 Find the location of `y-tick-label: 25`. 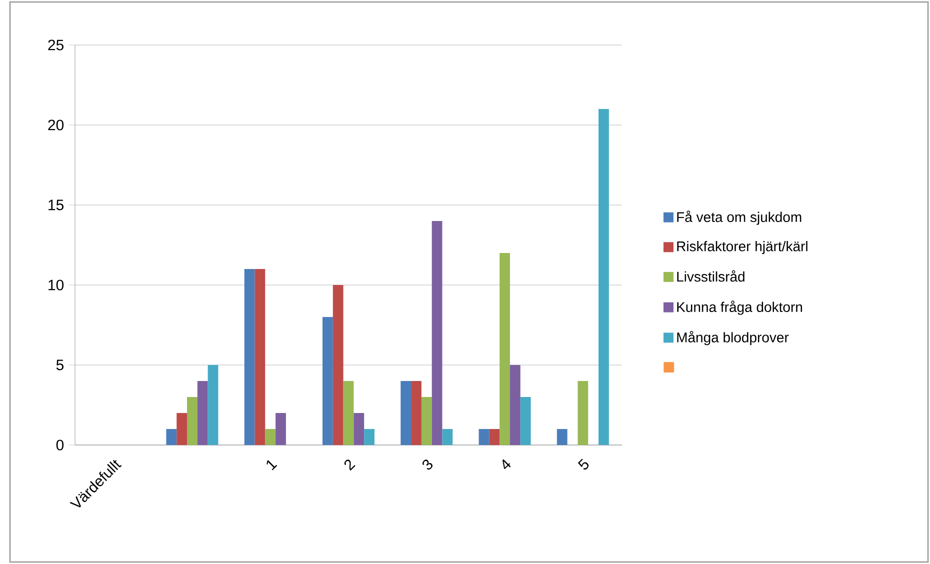

y-tick-label: 25 is located at coordinates (56, 45).